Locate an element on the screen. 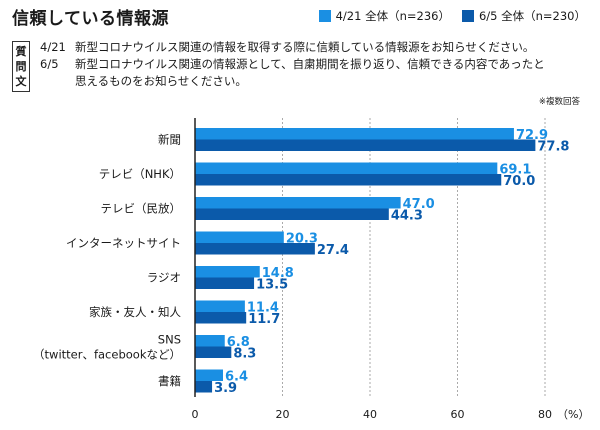 The height and width of the screenshot is (430, 600). value-label: 70.0 is located at coordinates (519, 181).